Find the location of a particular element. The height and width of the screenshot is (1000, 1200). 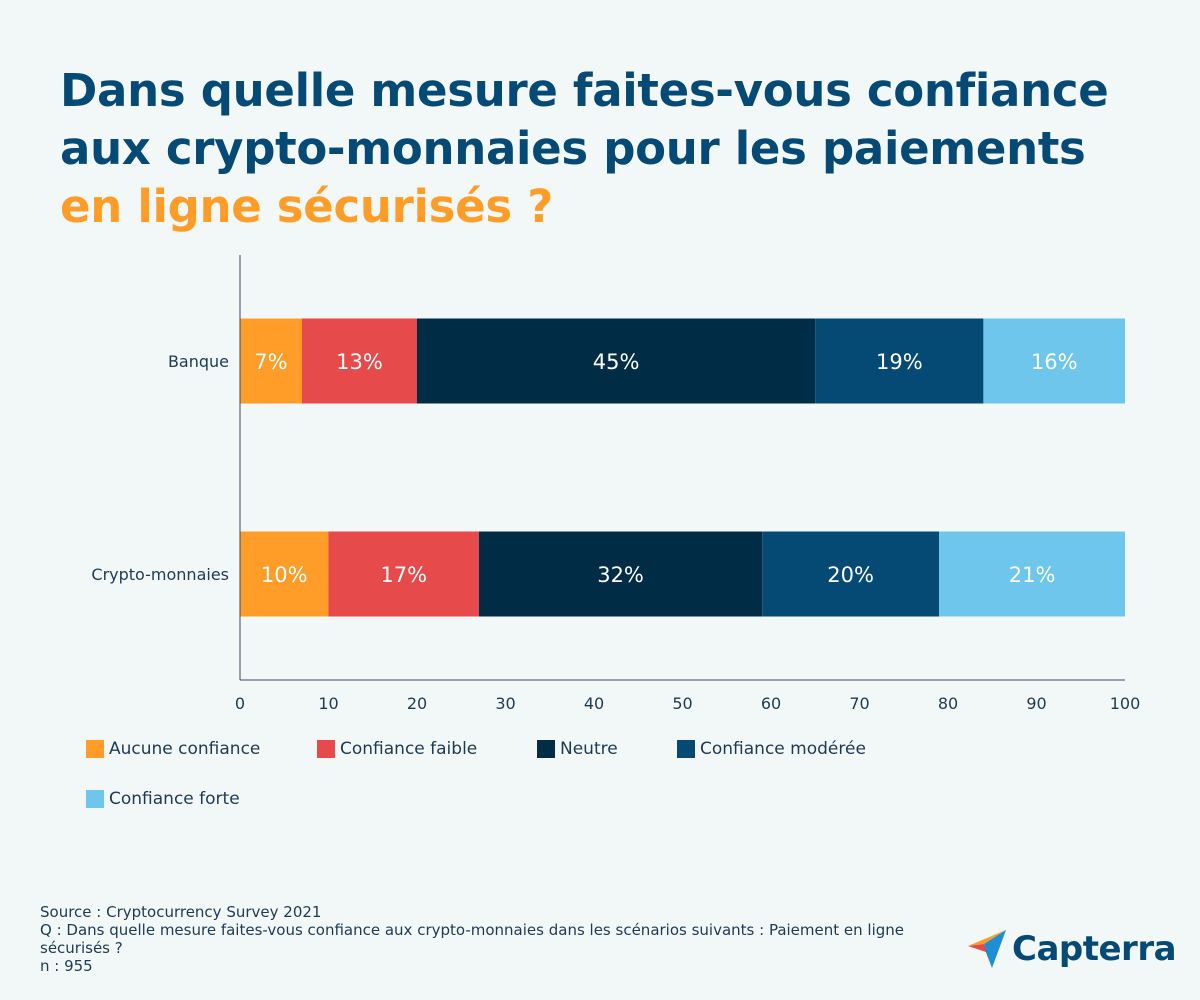

data-label: 16% is located at coordinates (1054, 362).